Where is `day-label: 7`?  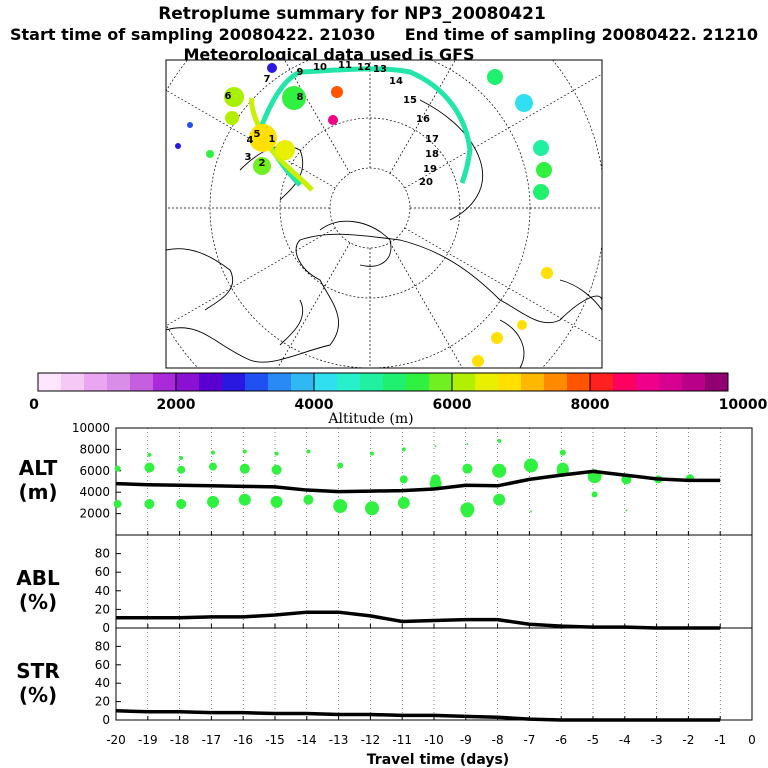
day-label: 7 is located at coordinates (267, 79).